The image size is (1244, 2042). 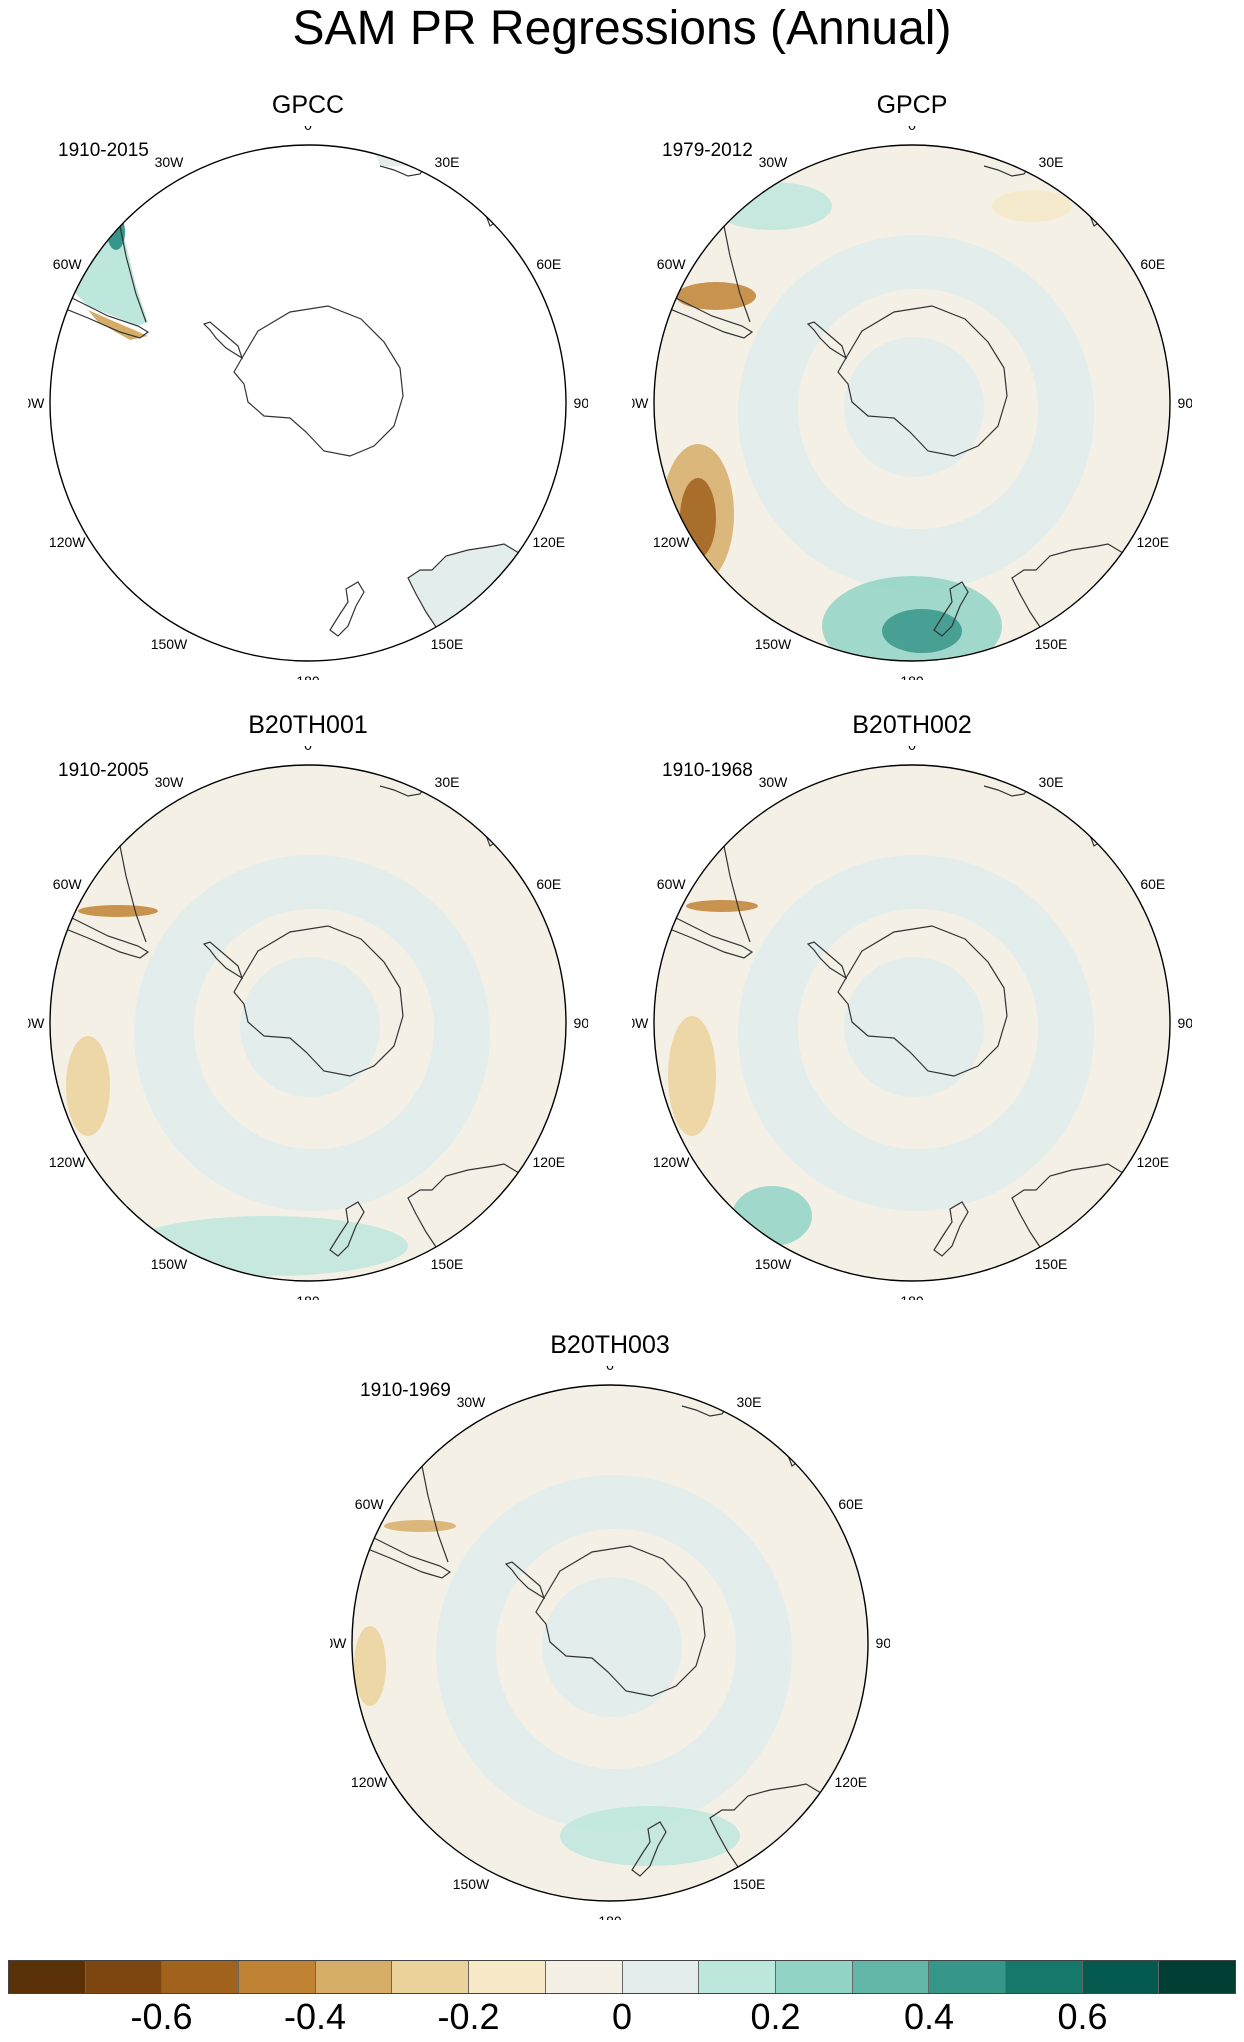 I want to click on colorbar-tick-label: 0, so click(x=622, y=2016).